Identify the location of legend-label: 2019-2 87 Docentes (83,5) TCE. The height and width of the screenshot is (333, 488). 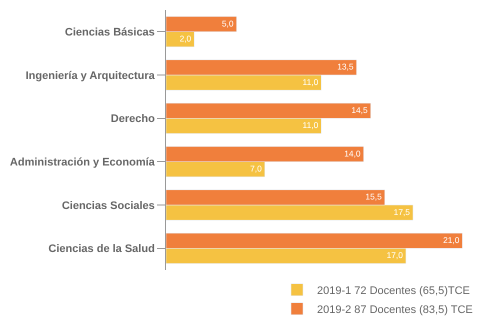
(395, 310).